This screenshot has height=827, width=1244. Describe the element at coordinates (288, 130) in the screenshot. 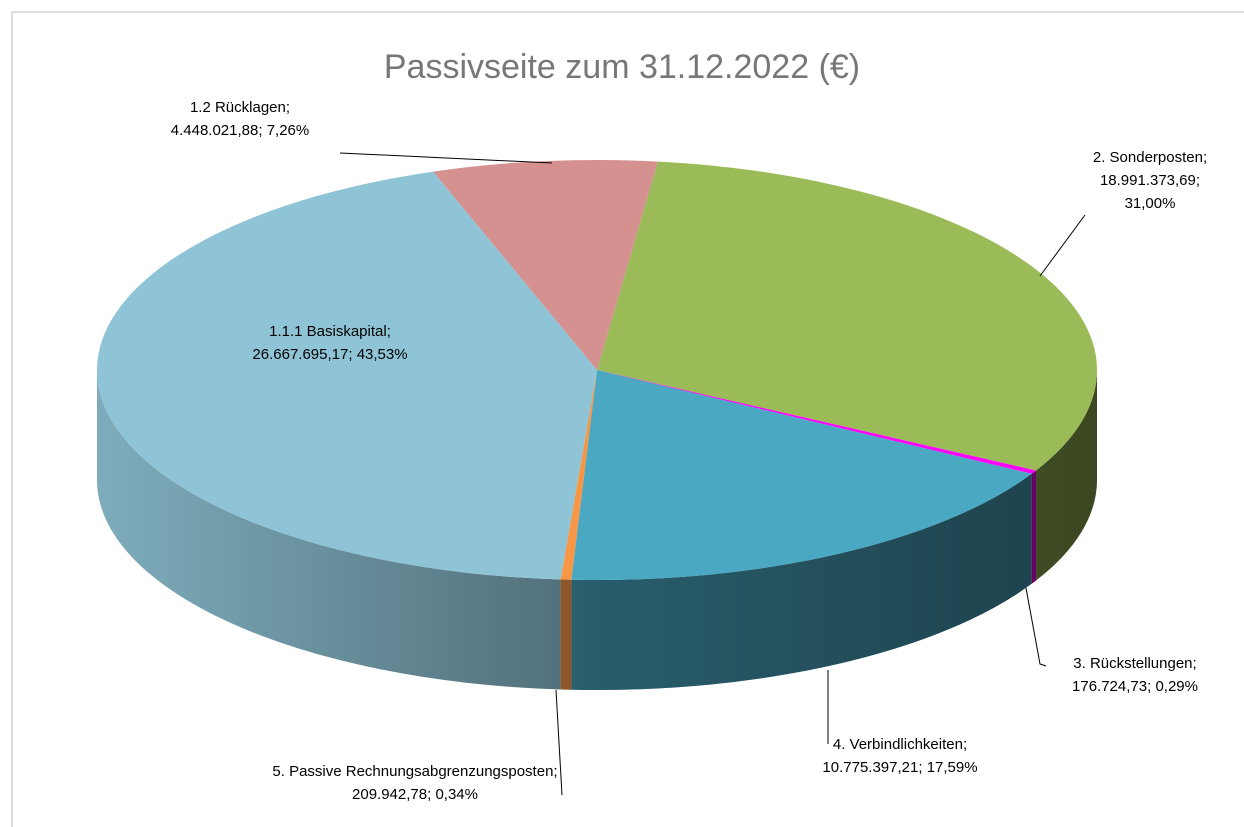

I see `label-percent: 7,26%` at that location.